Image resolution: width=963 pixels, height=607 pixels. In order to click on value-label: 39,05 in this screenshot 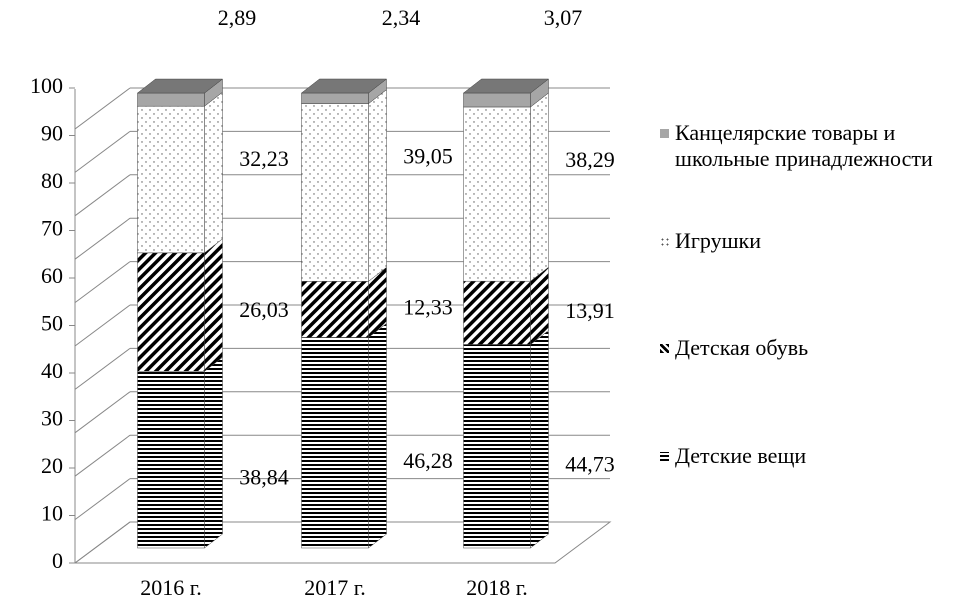, I will do `click(428, 156)`.